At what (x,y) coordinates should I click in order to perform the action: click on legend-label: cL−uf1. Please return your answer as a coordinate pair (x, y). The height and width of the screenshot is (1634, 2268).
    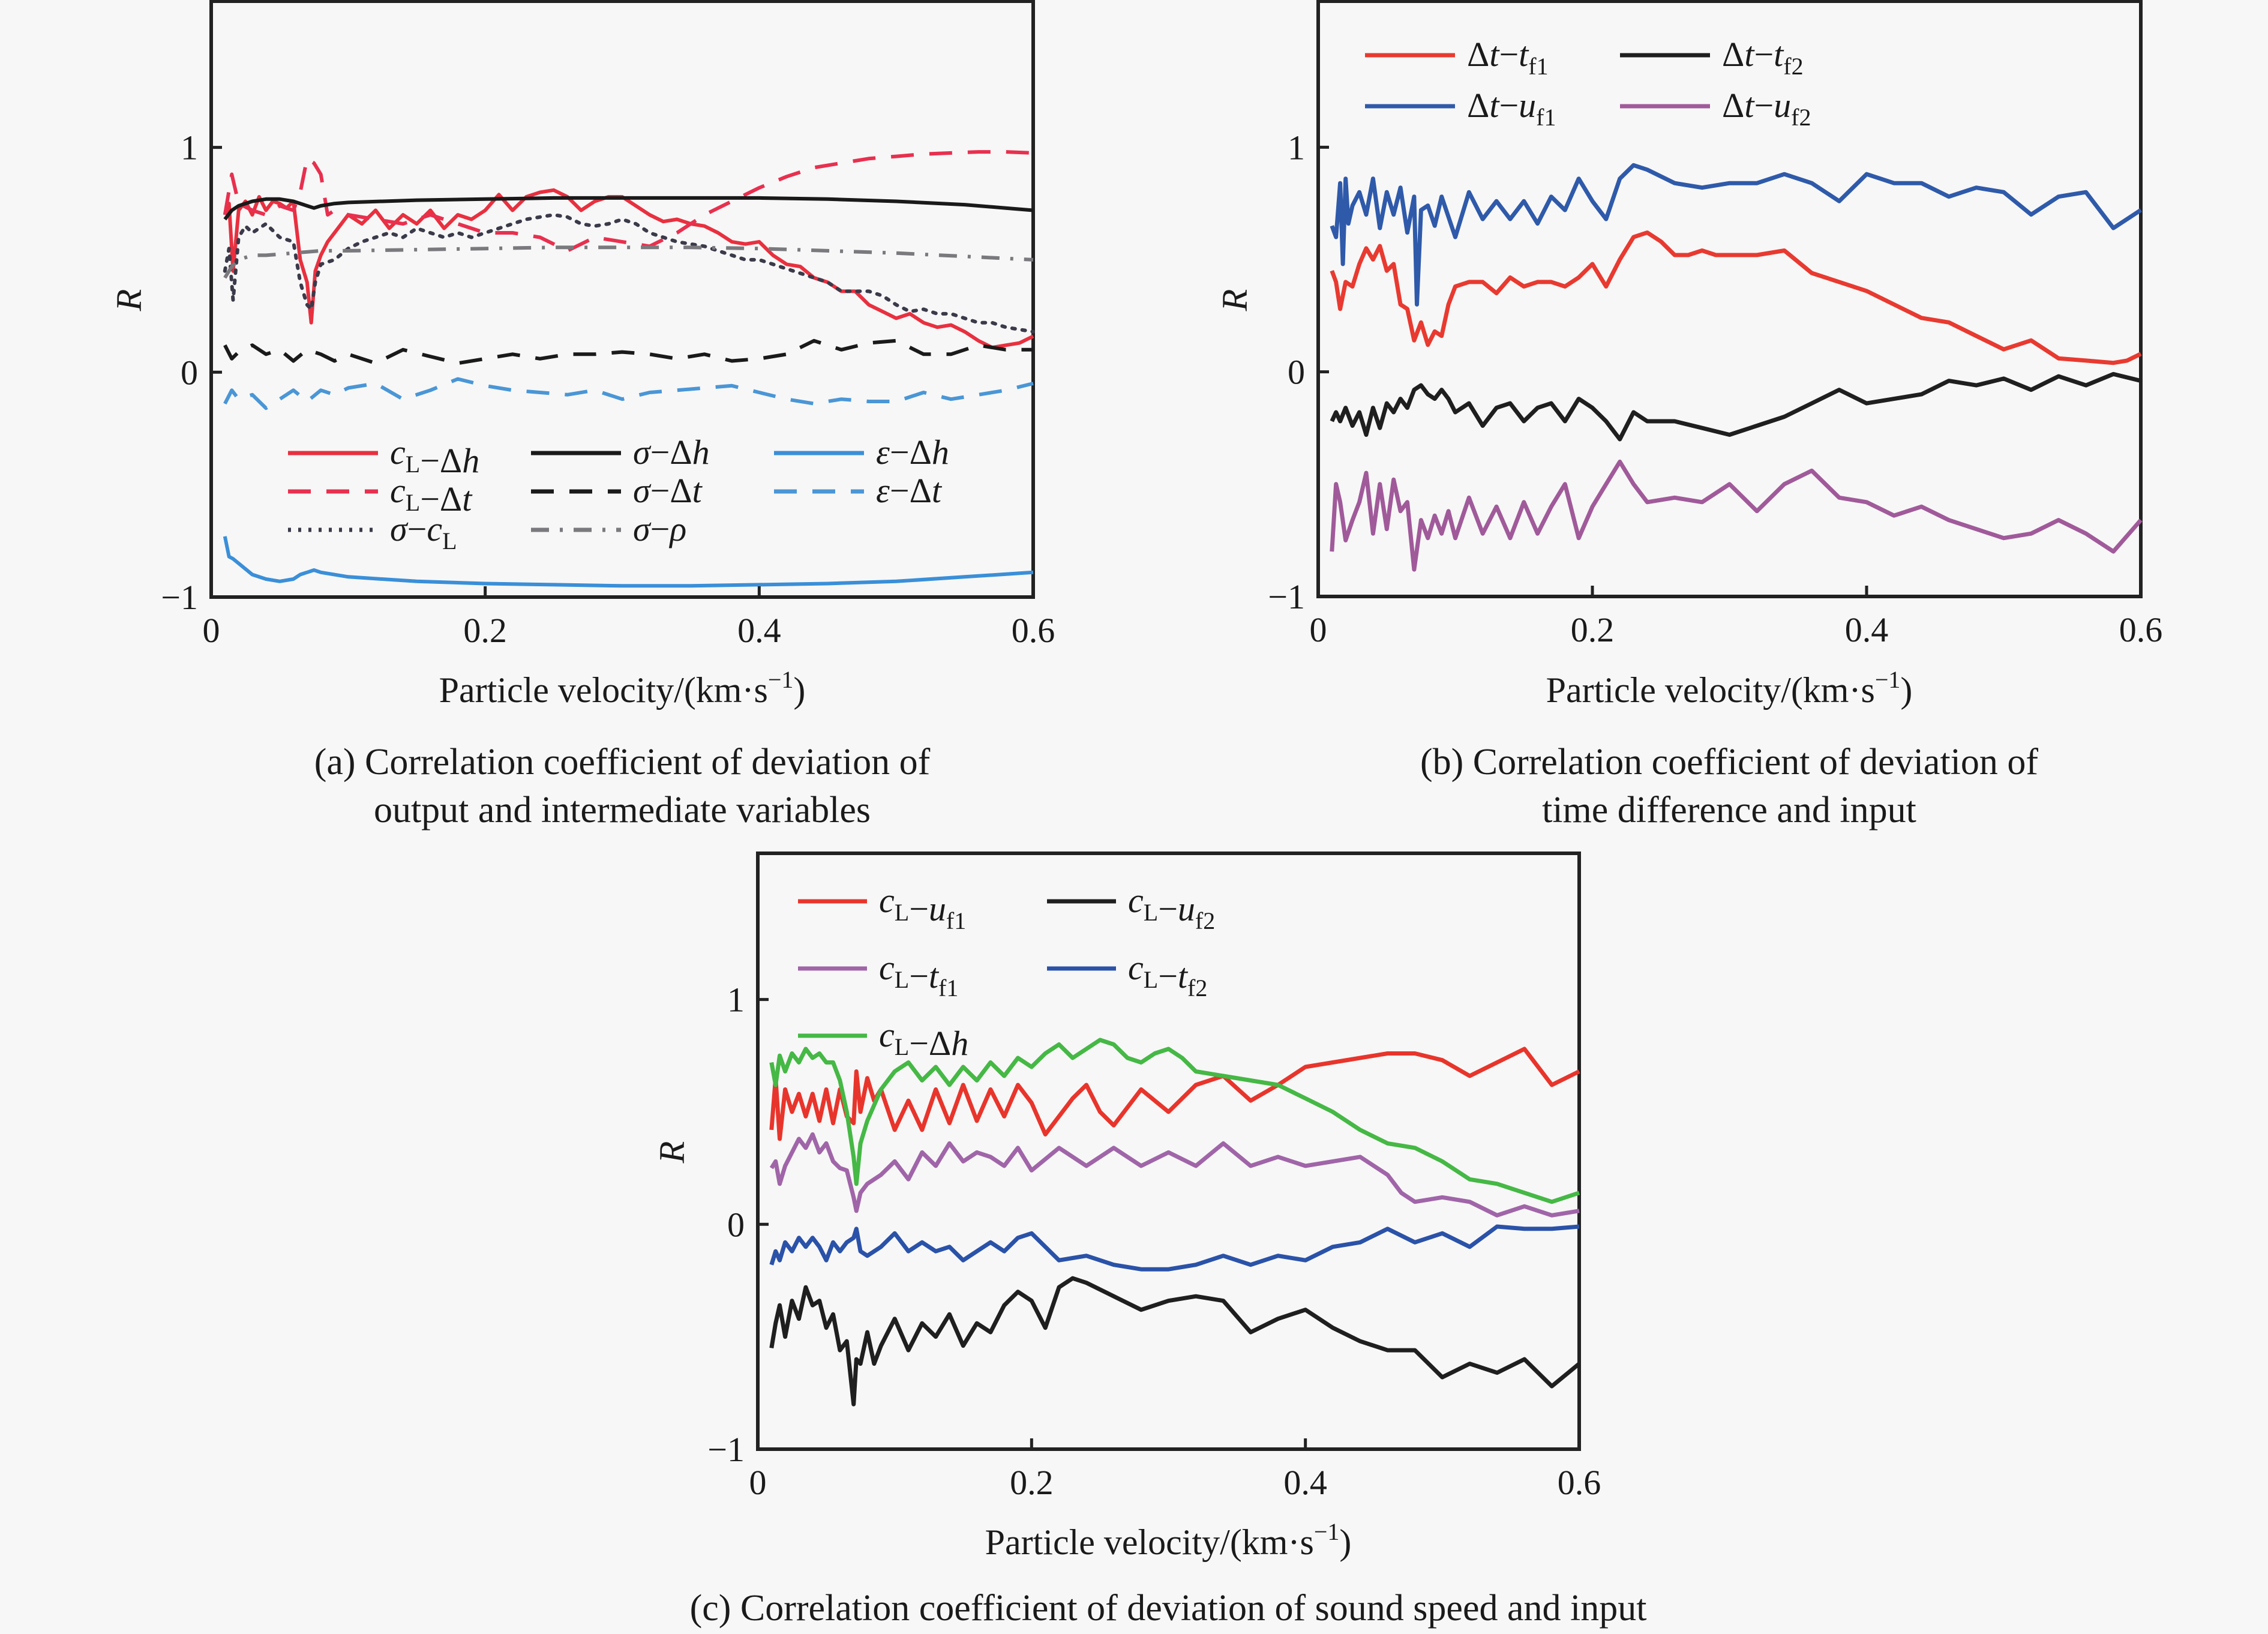
    Looking at the image, I should click on (922, 907).